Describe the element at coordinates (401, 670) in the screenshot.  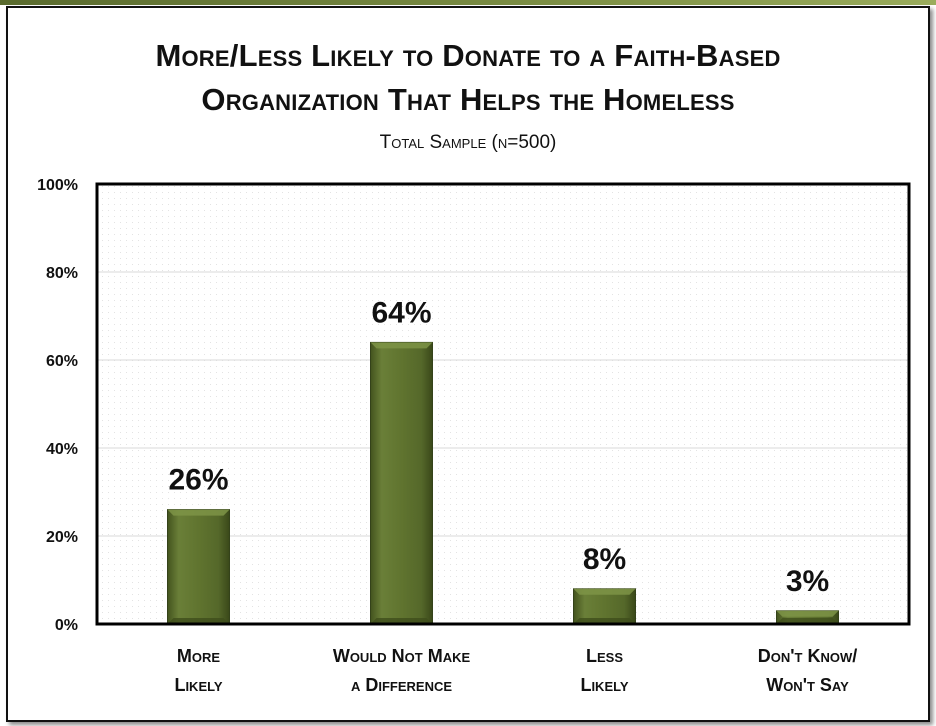
I see `x-tick-label: Would Not Make a Difference` at that location.